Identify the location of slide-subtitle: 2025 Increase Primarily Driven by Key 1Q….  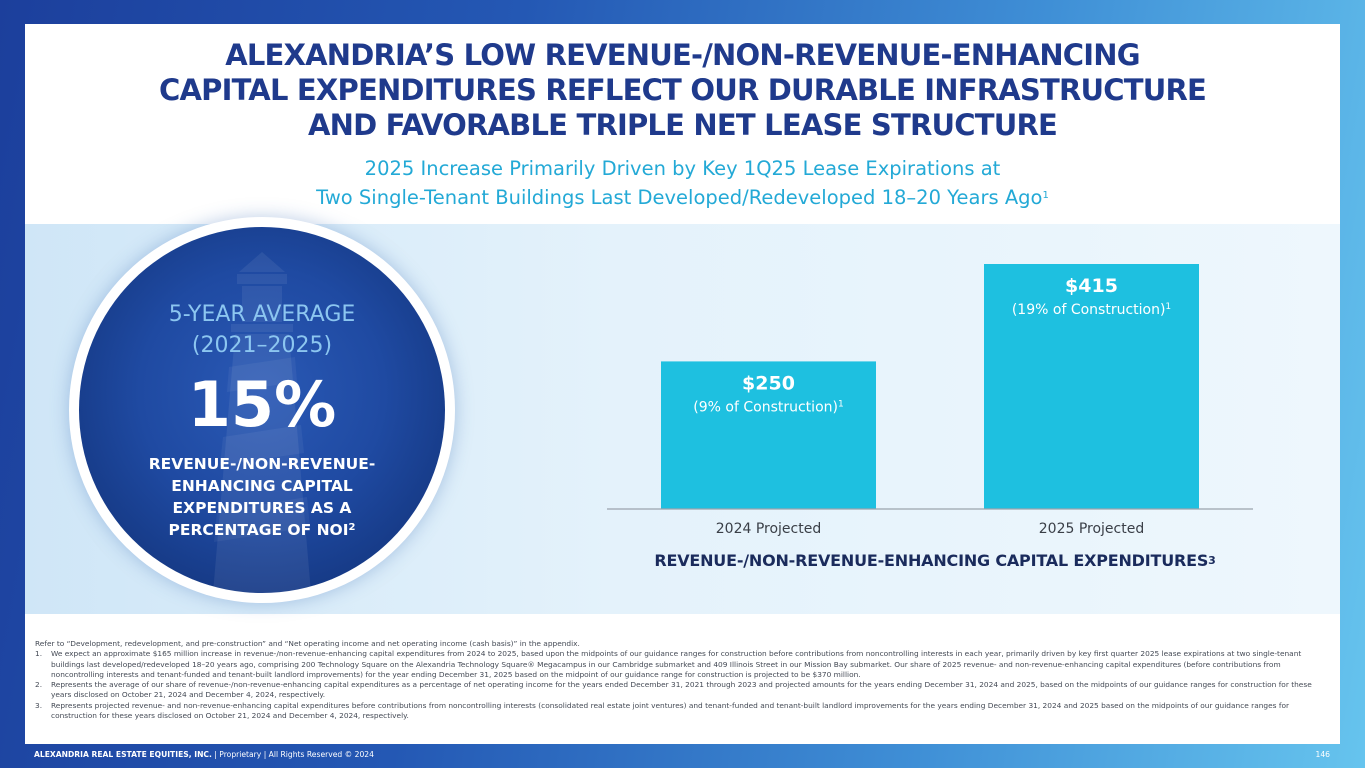
(682, 183).